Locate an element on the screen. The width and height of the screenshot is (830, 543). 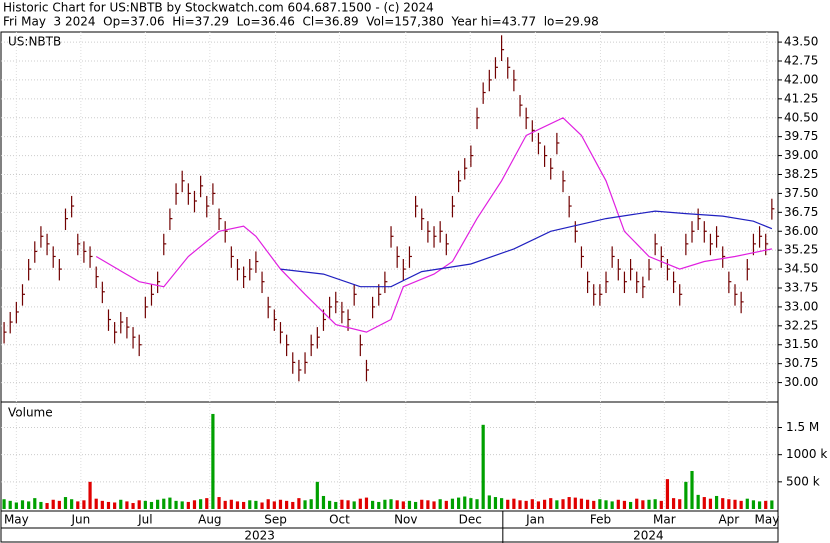
y-tick-label: 36.75 is located at coordinates (801, 212).